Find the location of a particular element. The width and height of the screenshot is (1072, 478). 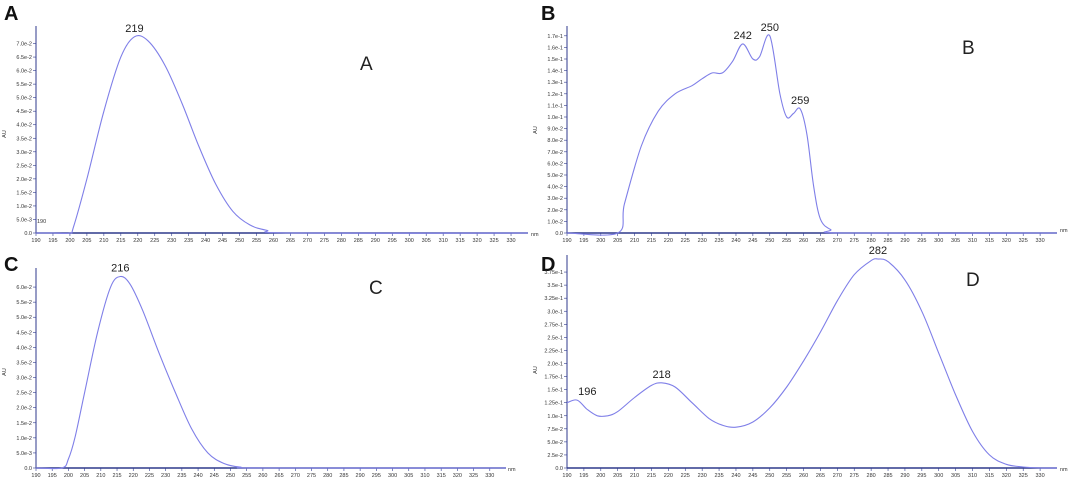

panel-letter: B is located at coordinates (548, 14).